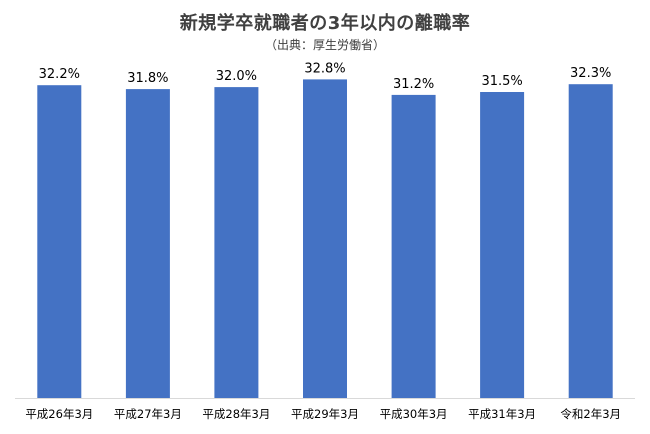 The image size is (650, 434). What do you see at coordinates (413, 84) in the screenshot?
I see `data-label-5: 31.2%` at bounding box center [413, 84].